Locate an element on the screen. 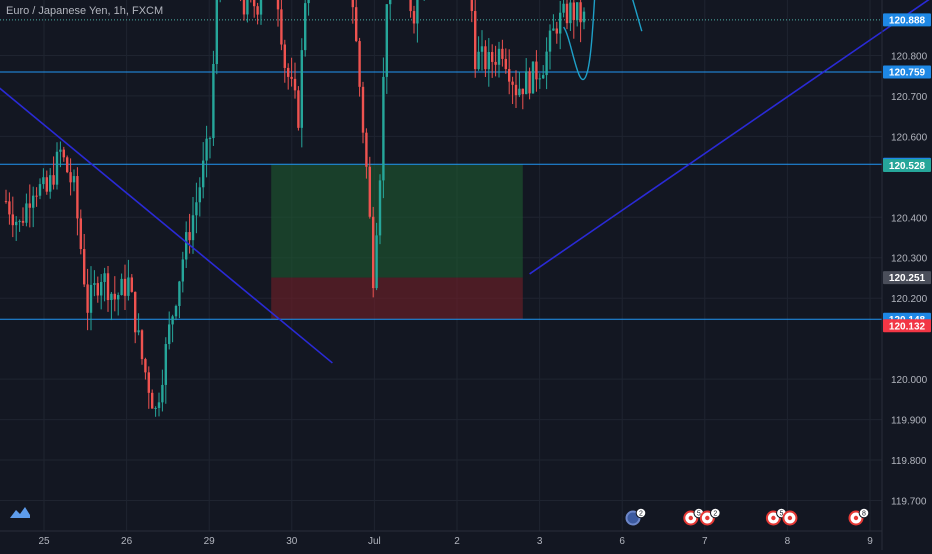 The width and height of the screenshot is (932, 554). time-tick-label: 9 is located at coordinates (870, 541).